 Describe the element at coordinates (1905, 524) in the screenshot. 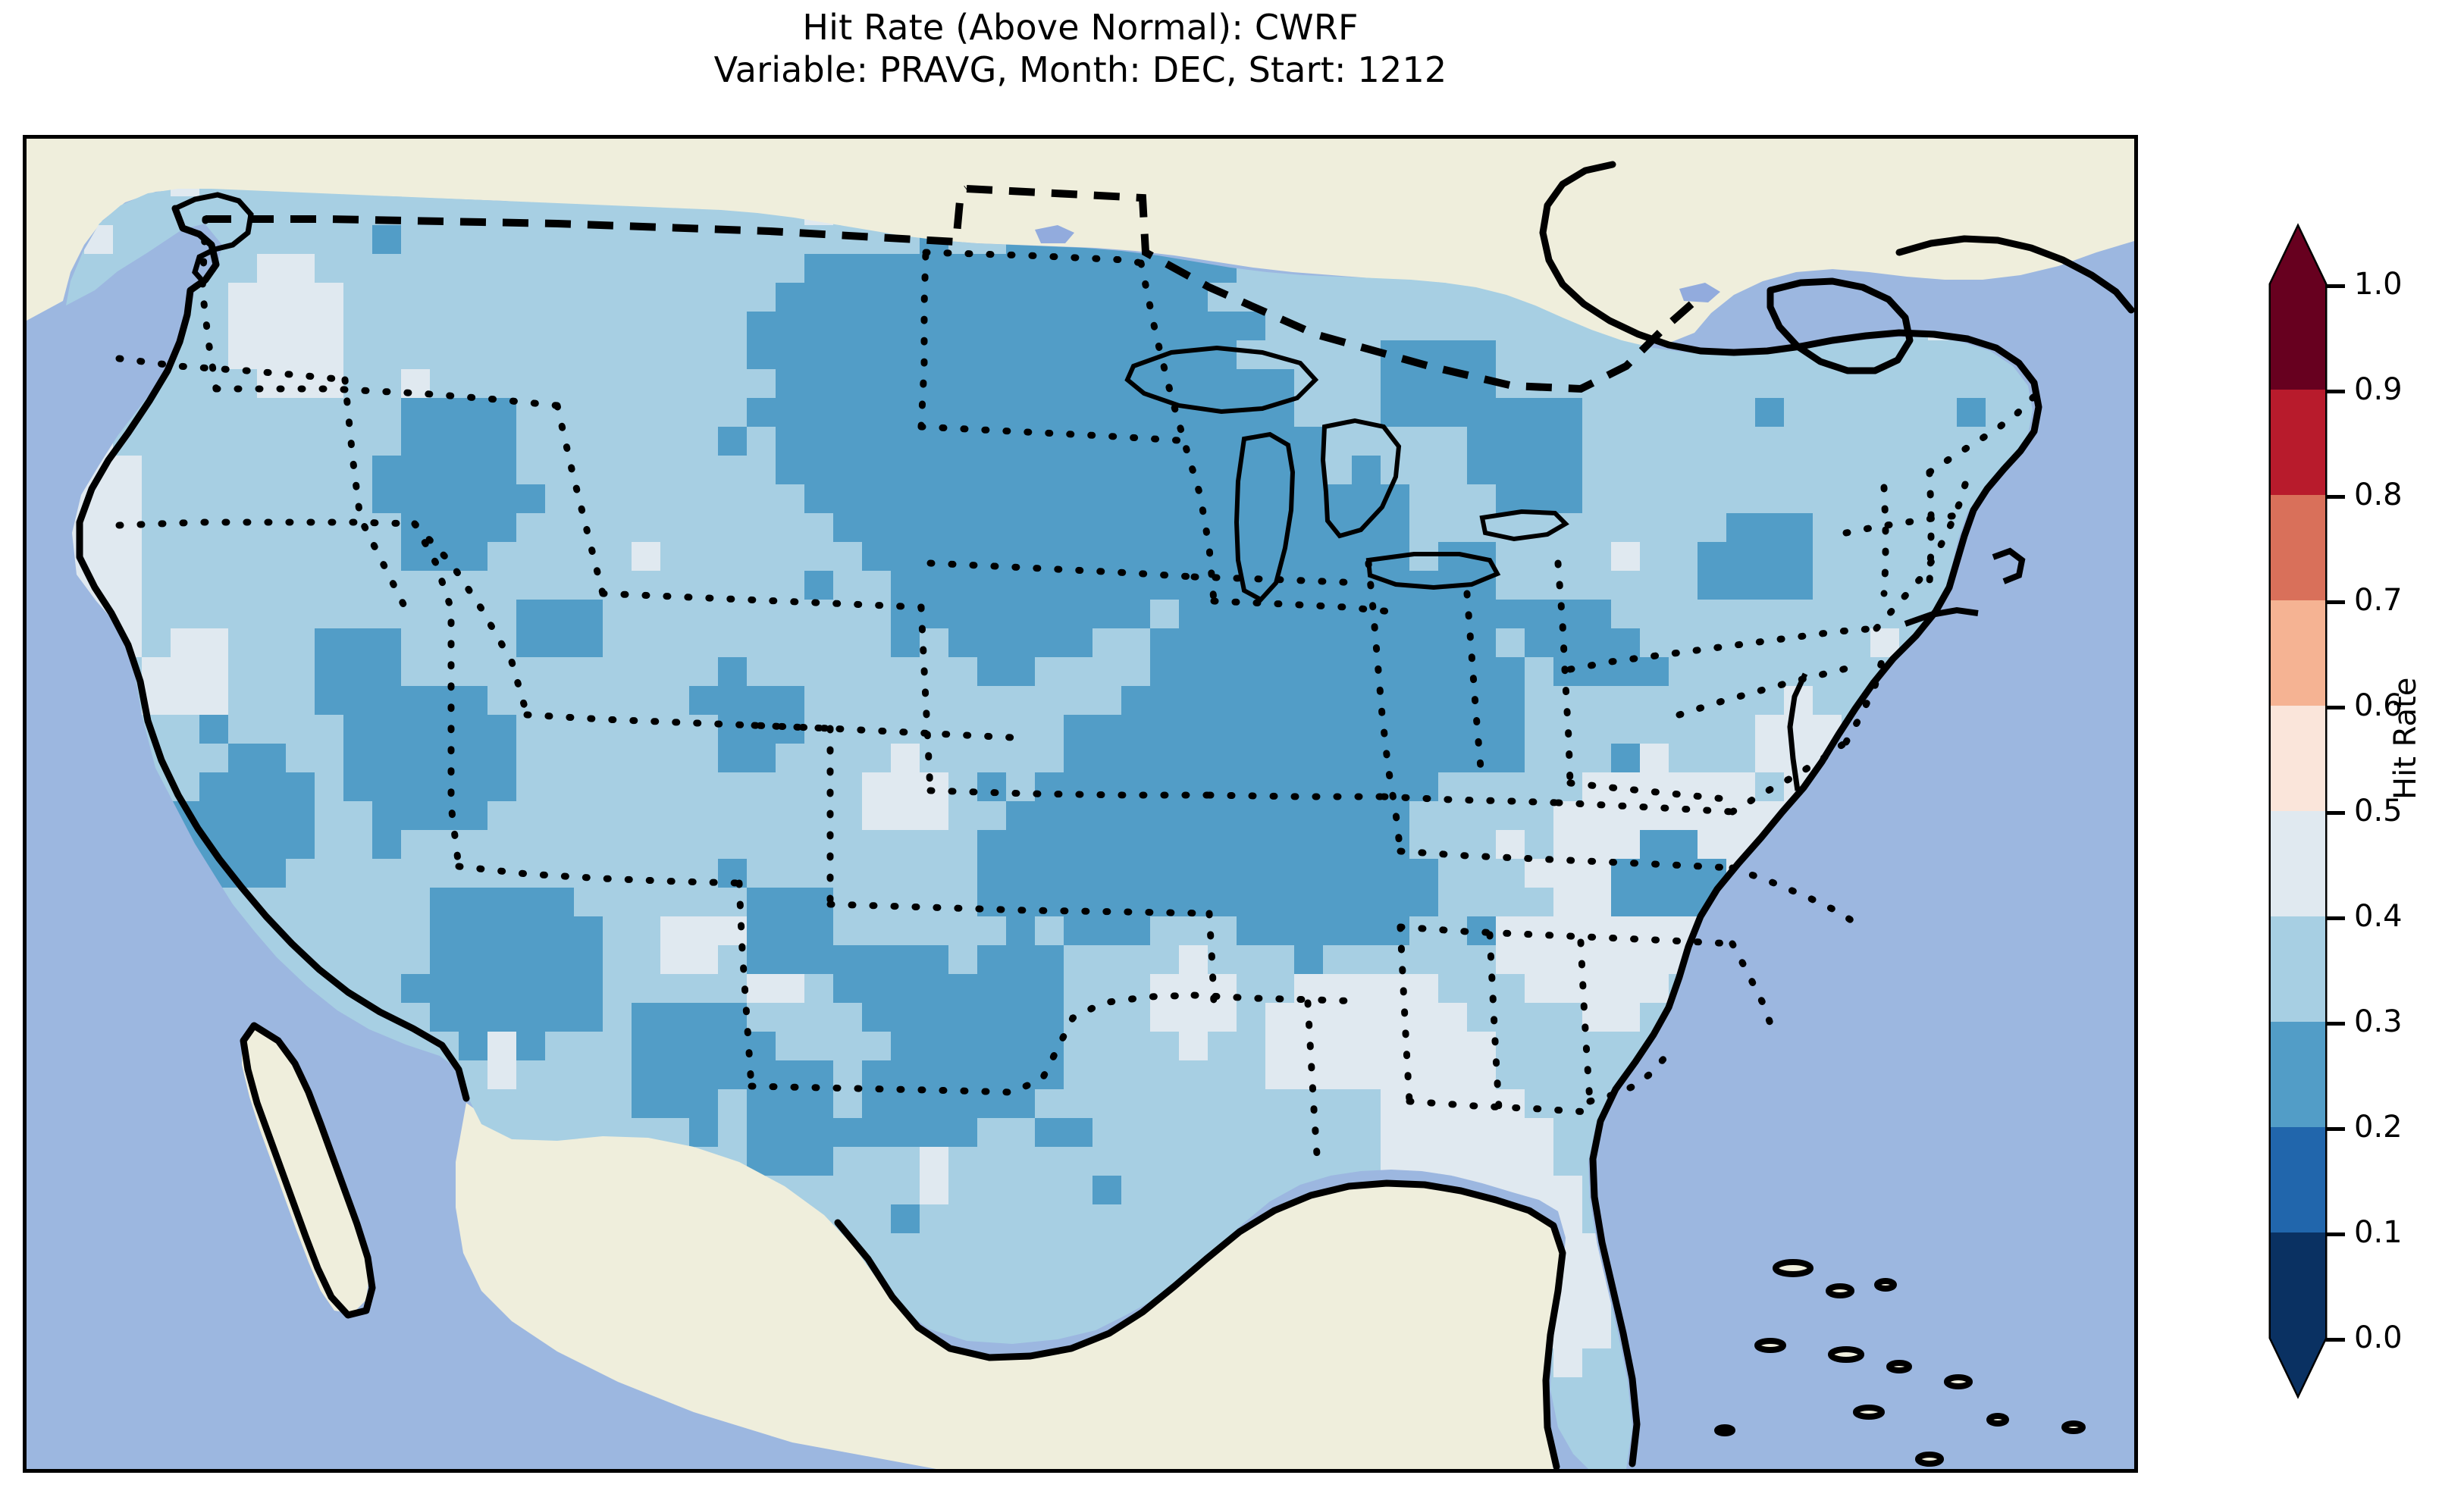

I see `ma-nh-vt-border` at that location.